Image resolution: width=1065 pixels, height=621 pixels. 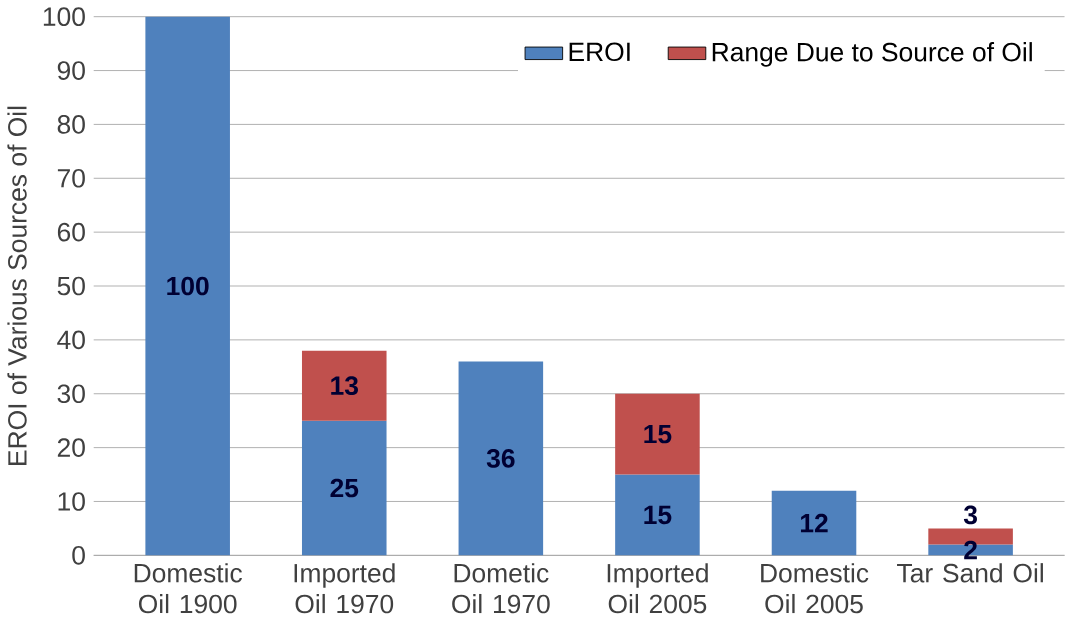 What do you see at coordinates (64, 17) in the screenshot?
I see `y-tick-label: 100` at bounding box center [64, 17].